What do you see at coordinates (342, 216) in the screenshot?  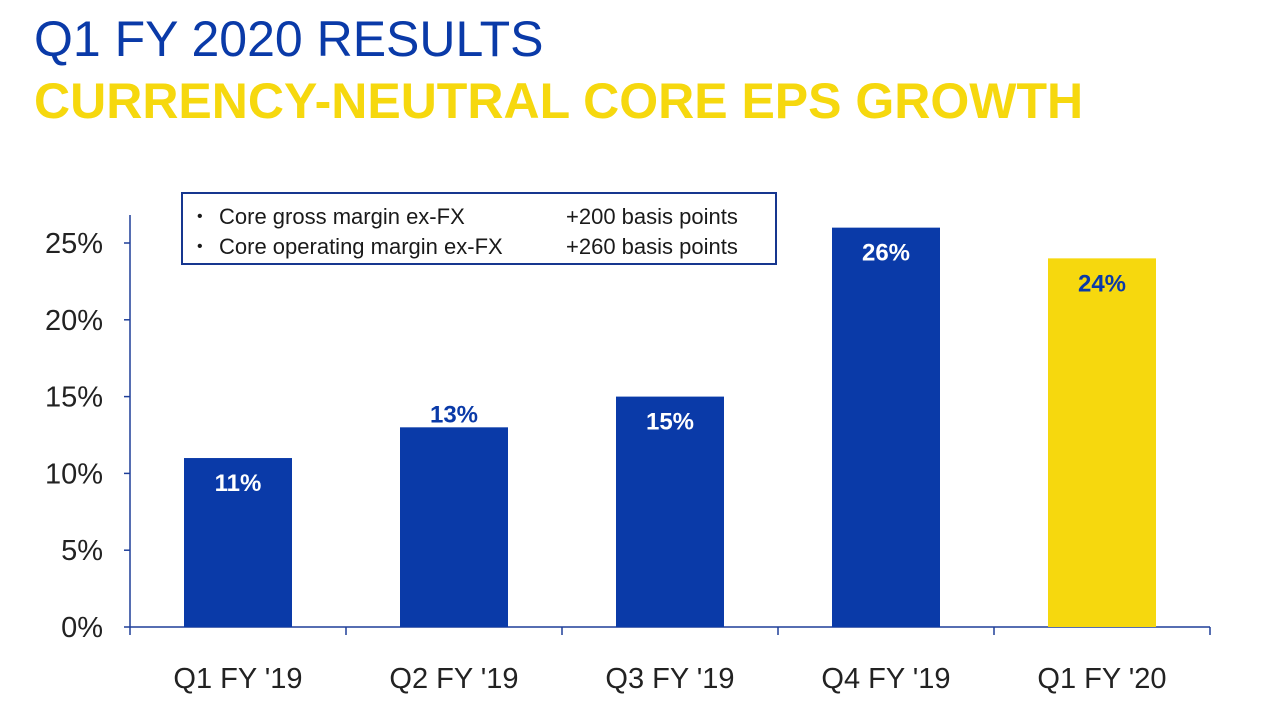 I see `note-label: Core gross margin ex-FX` at bounding box center [342, 216].